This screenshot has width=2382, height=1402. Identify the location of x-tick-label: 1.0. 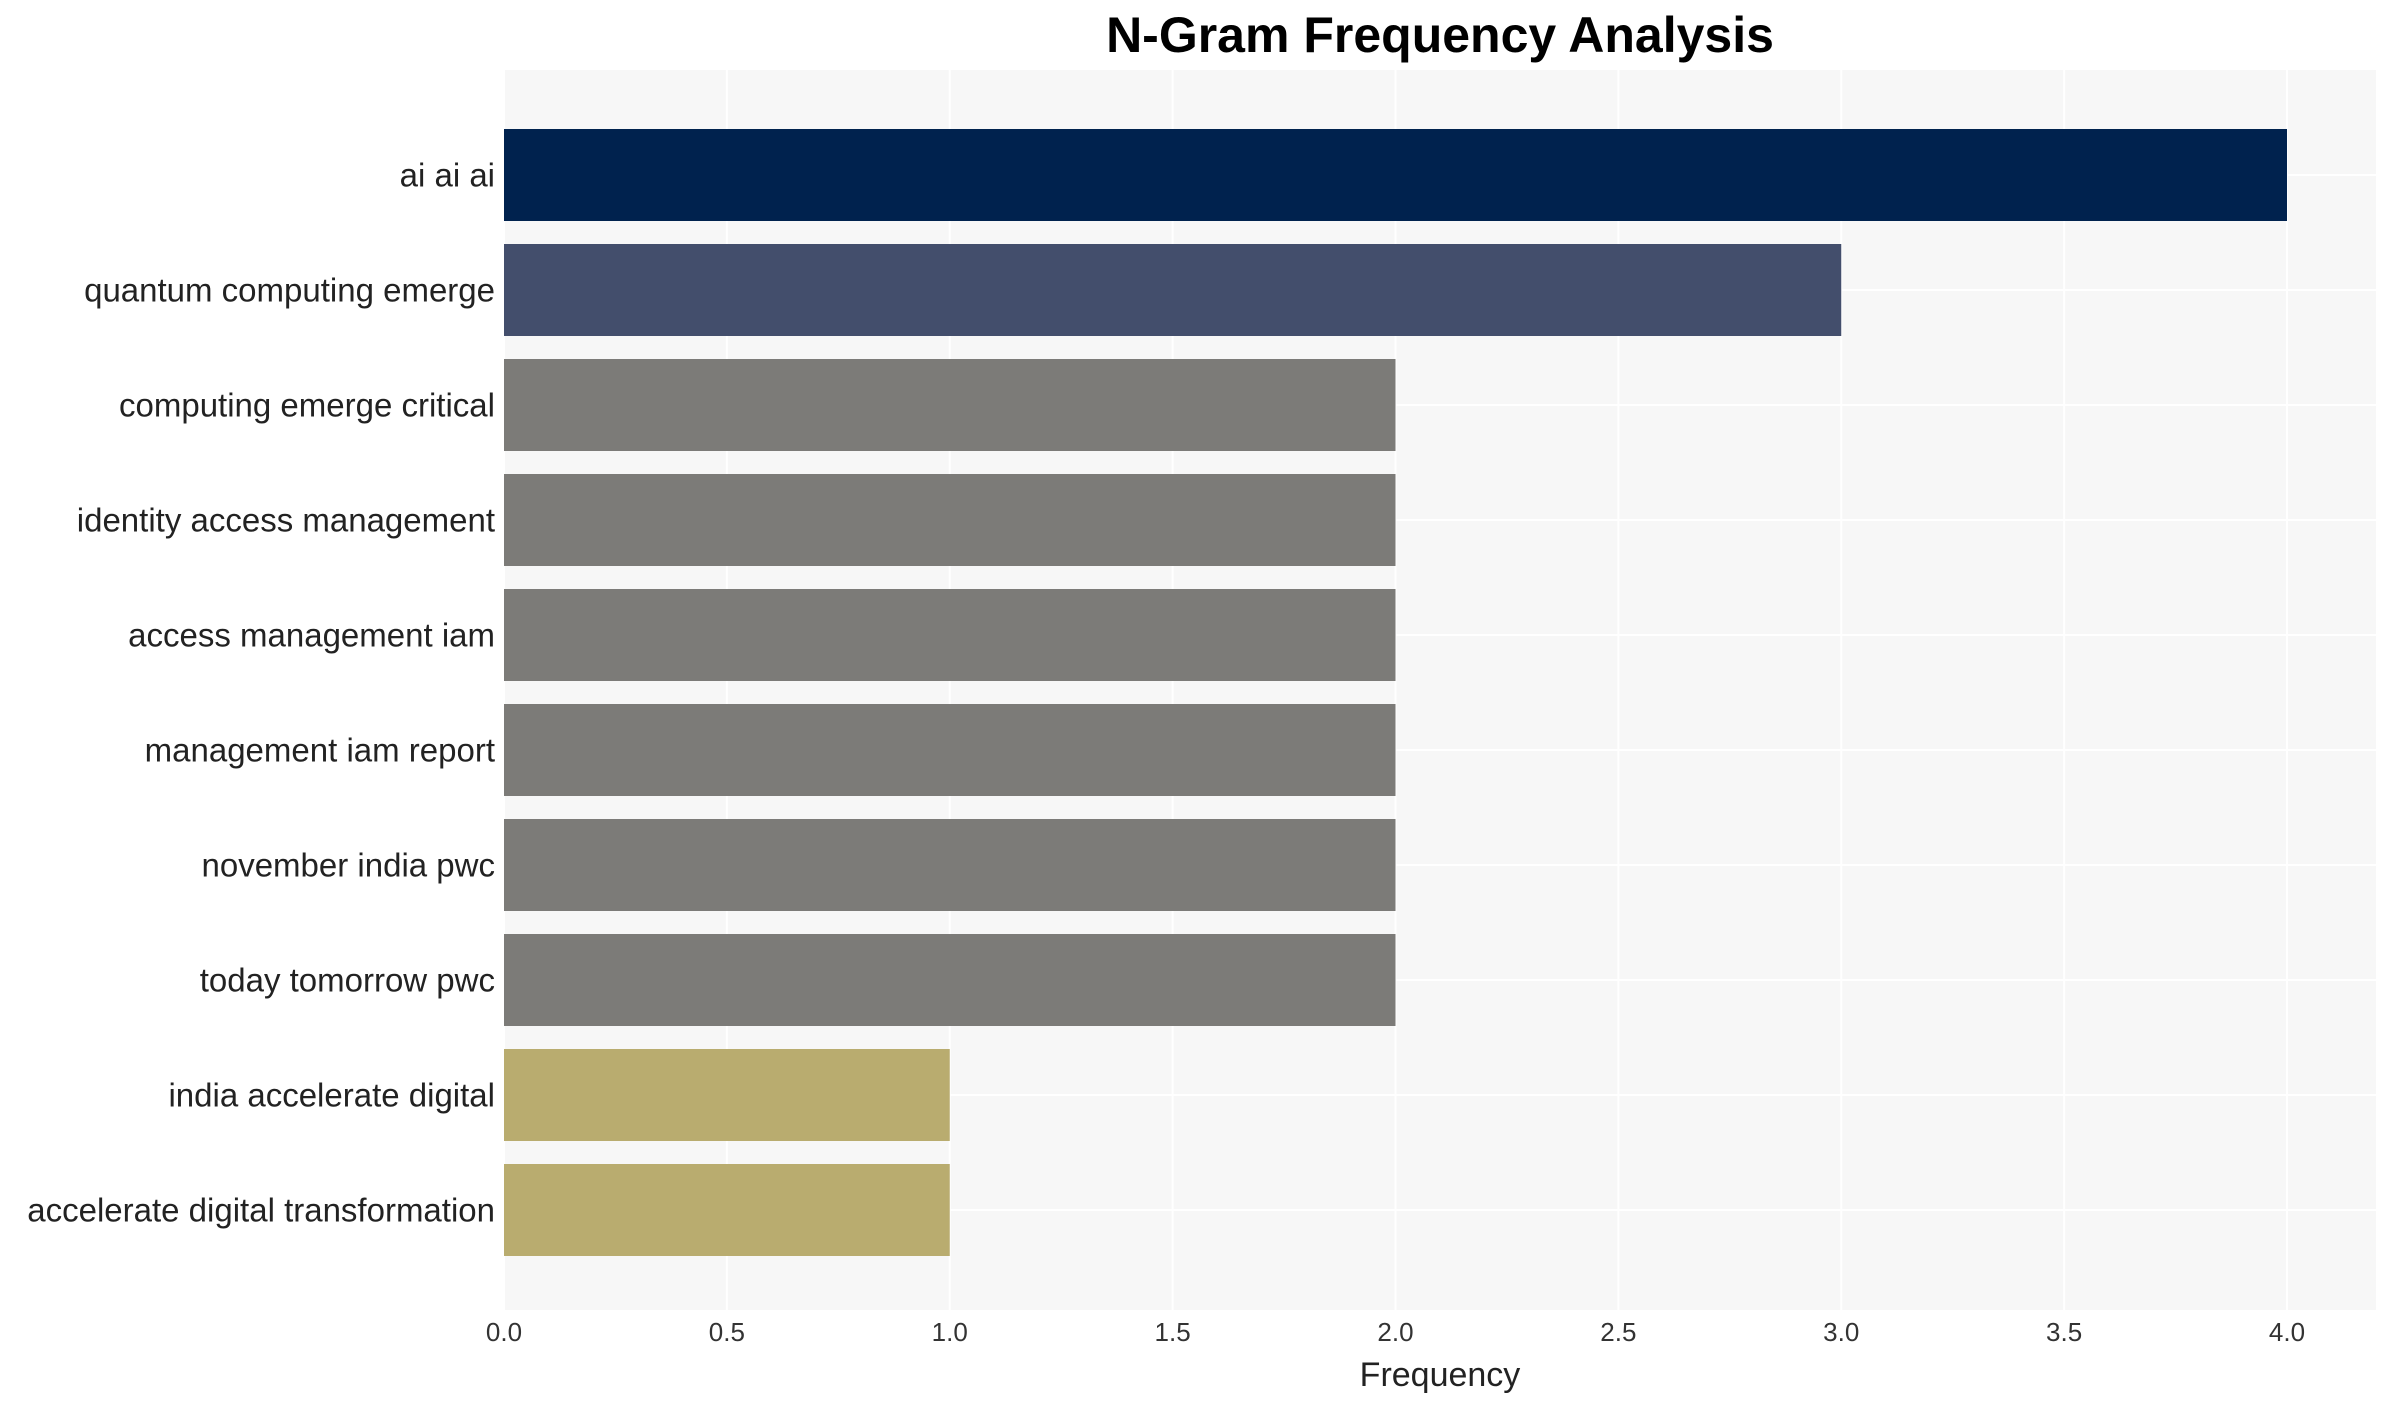
(950, 1332).